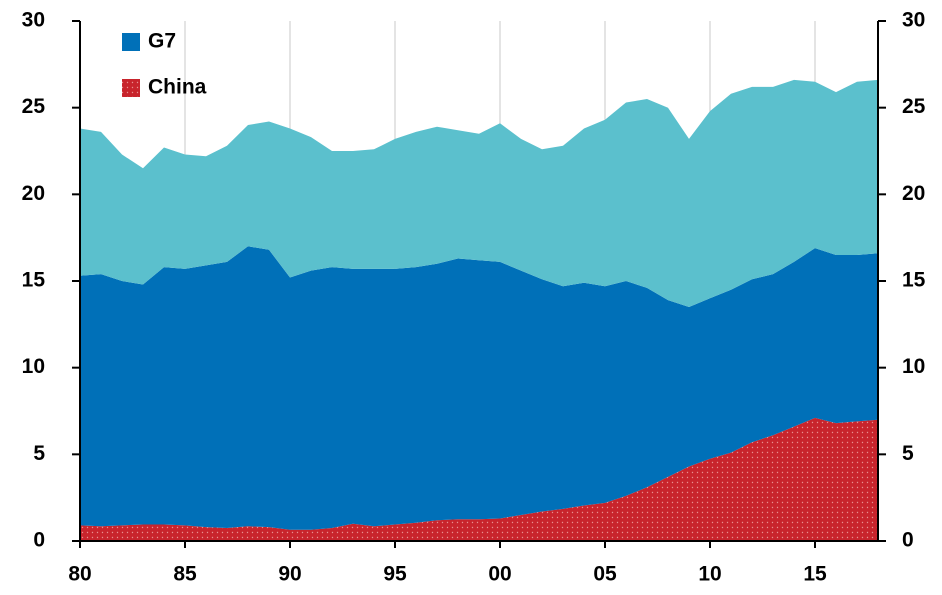 This screenshot has width=942, height=595. Describe the element at coordinates (185, 574) in the screenshot. I see `x-tick-label: 85` at that location.